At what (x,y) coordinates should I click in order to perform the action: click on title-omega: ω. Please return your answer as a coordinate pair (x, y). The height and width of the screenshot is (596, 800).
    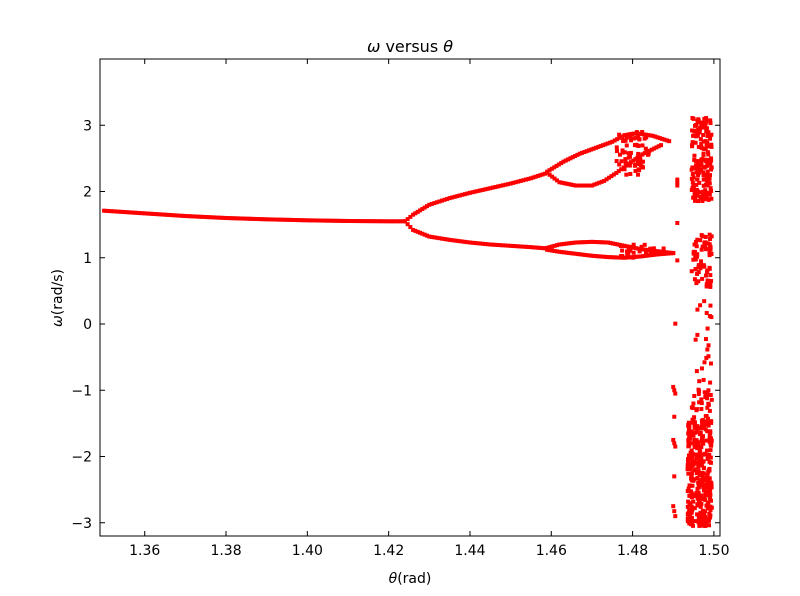
    Looking at the image, I should click on (373, 46).